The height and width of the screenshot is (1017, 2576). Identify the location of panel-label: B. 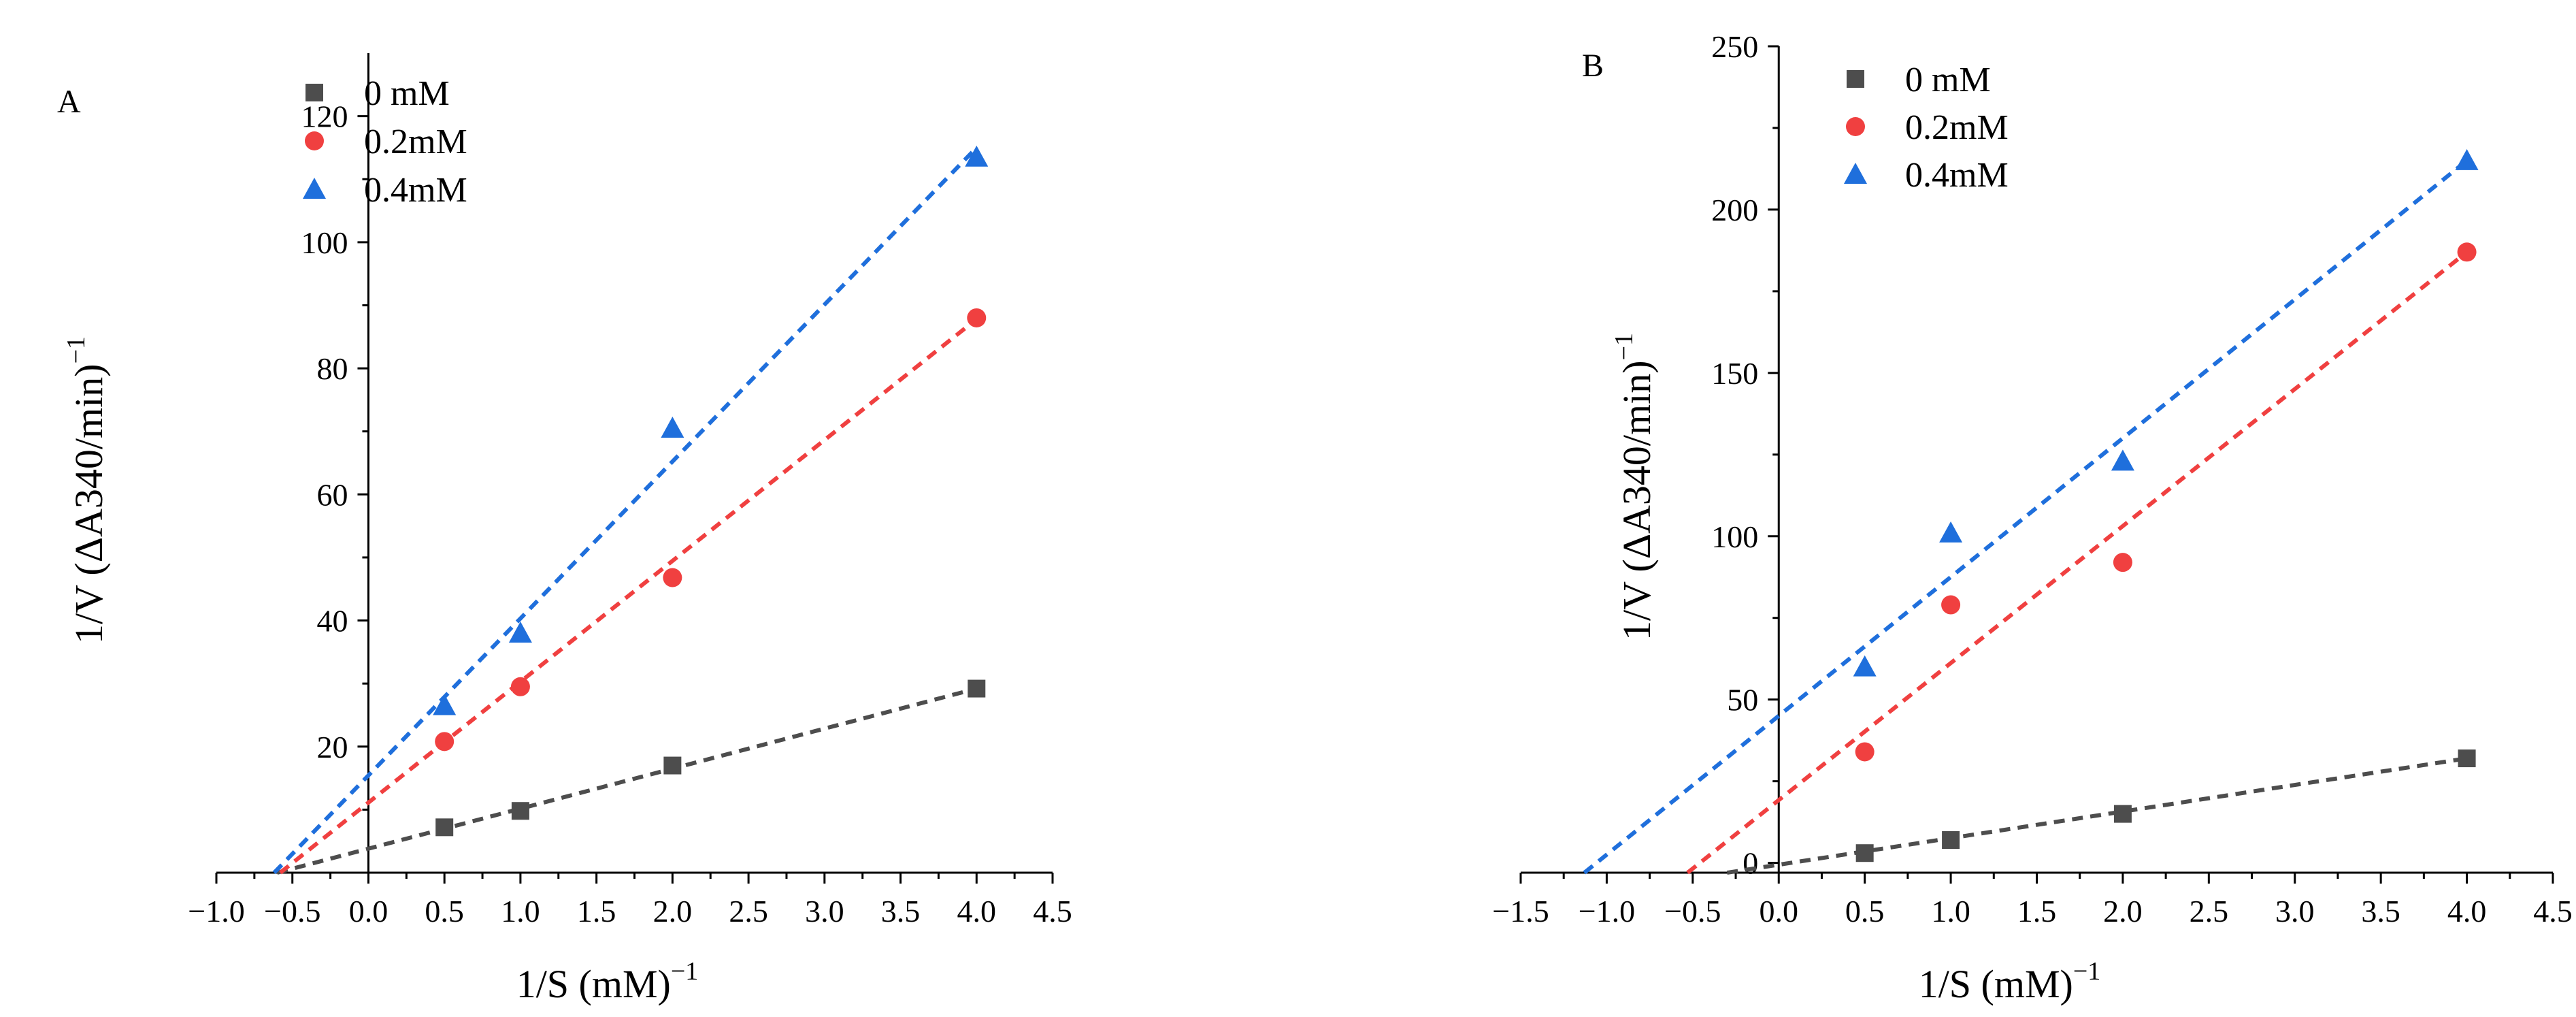
(1593, 66).